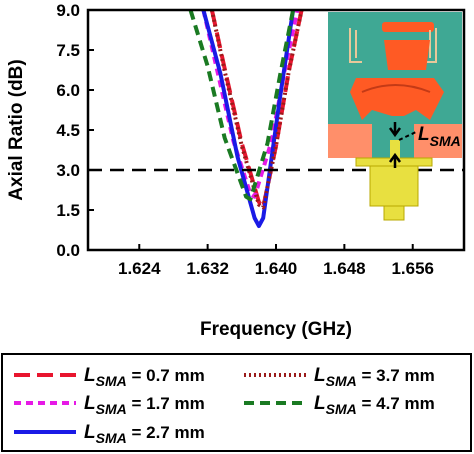 The image size is (474, 454). I want to click on y-tick-label: 4.5, so click(68, 130).